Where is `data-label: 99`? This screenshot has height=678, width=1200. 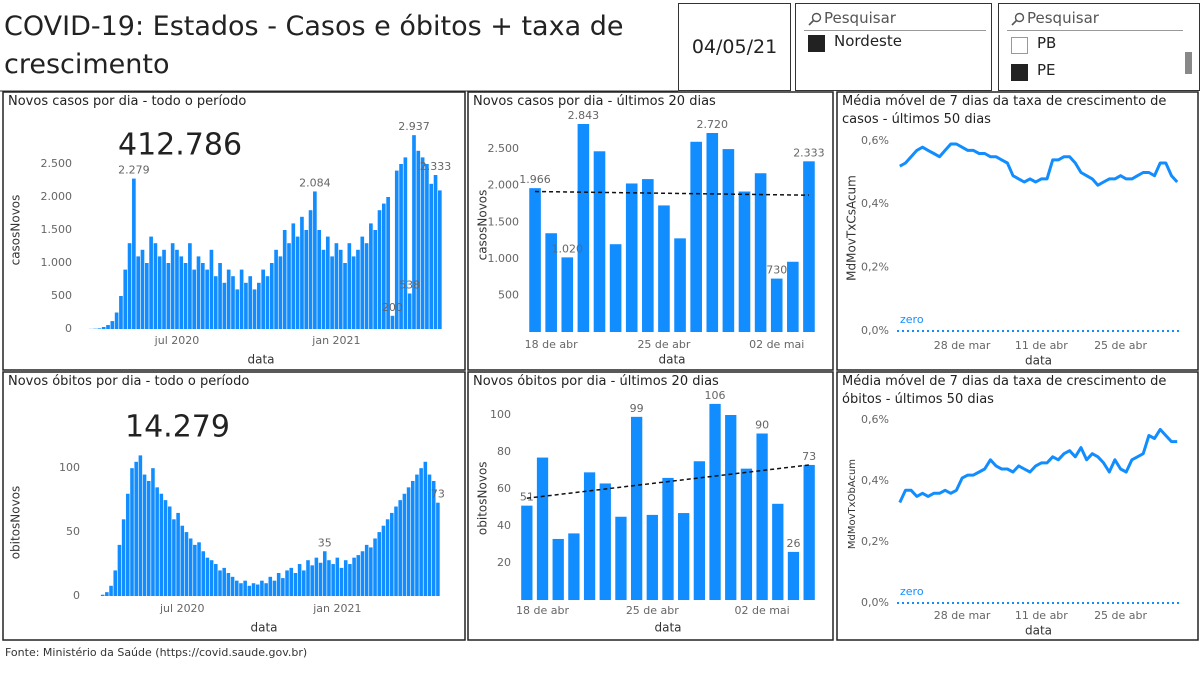 data-label: 99 is located at coordinates (637, 408).